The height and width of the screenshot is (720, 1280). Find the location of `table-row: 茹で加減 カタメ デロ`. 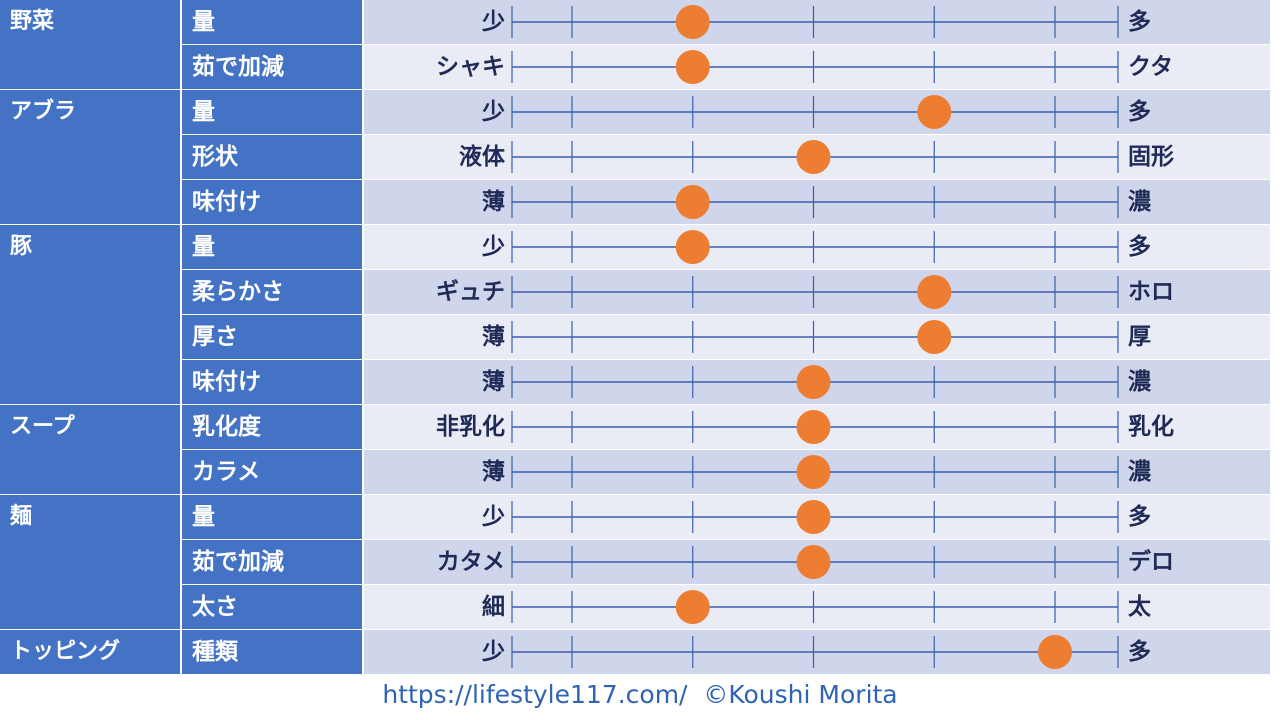

table-row: 茹で加減 カタメ デロ is located at coordinates (726, 562).